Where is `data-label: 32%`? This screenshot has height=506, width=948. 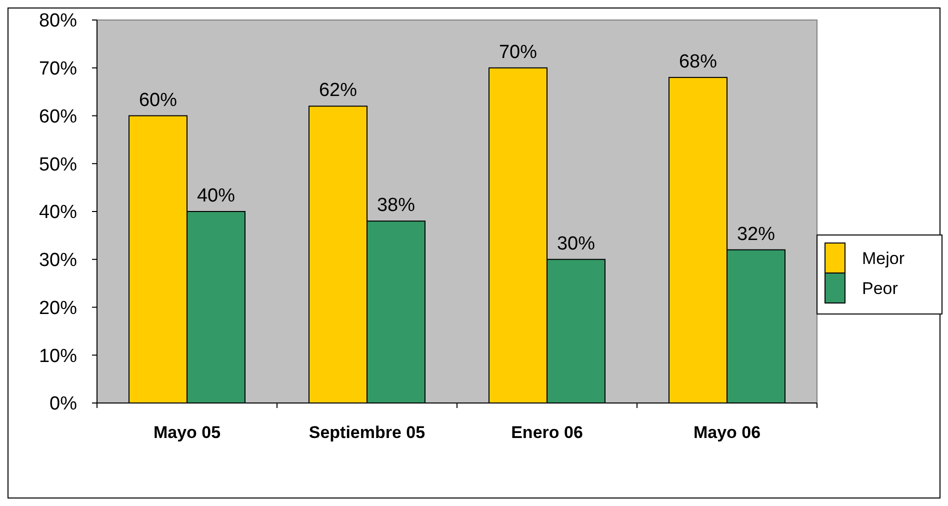
data-label: 32% is located at coordinates (756, 234).